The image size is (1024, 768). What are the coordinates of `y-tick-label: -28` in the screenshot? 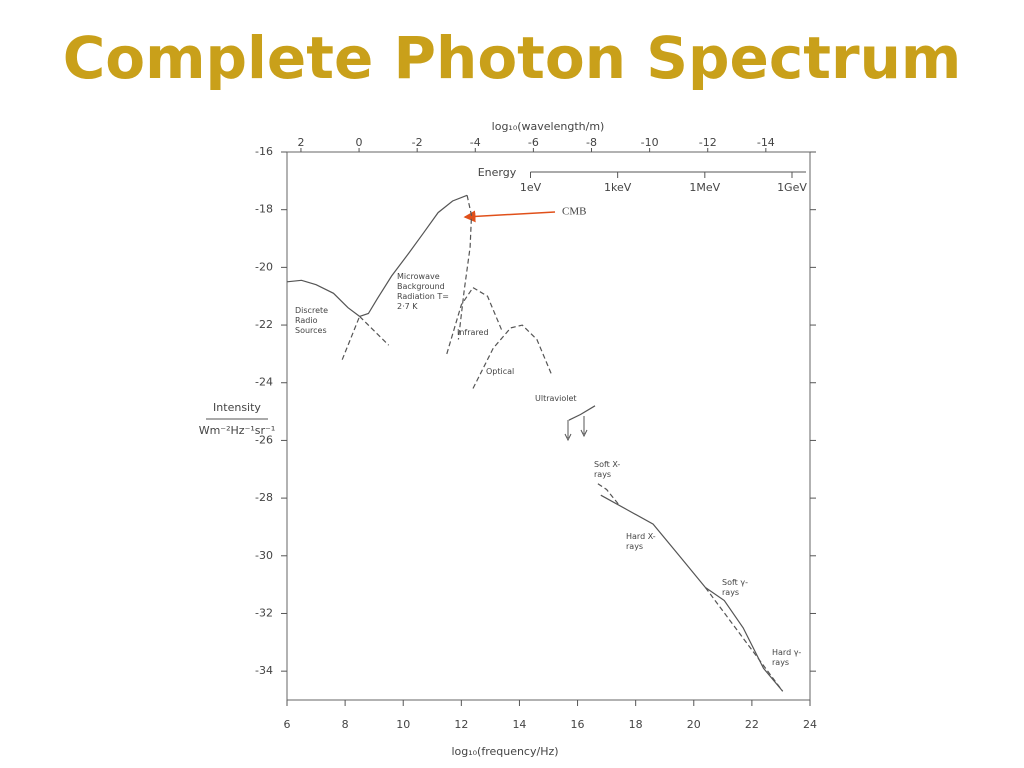 It's located at (264, 497).